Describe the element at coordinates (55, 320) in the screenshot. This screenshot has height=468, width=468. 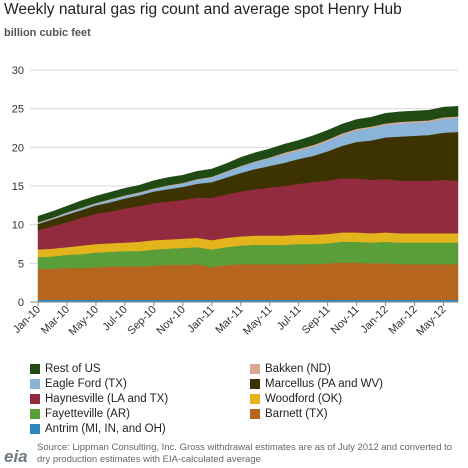
I see `x-tick-label: Mar-10` at that location.